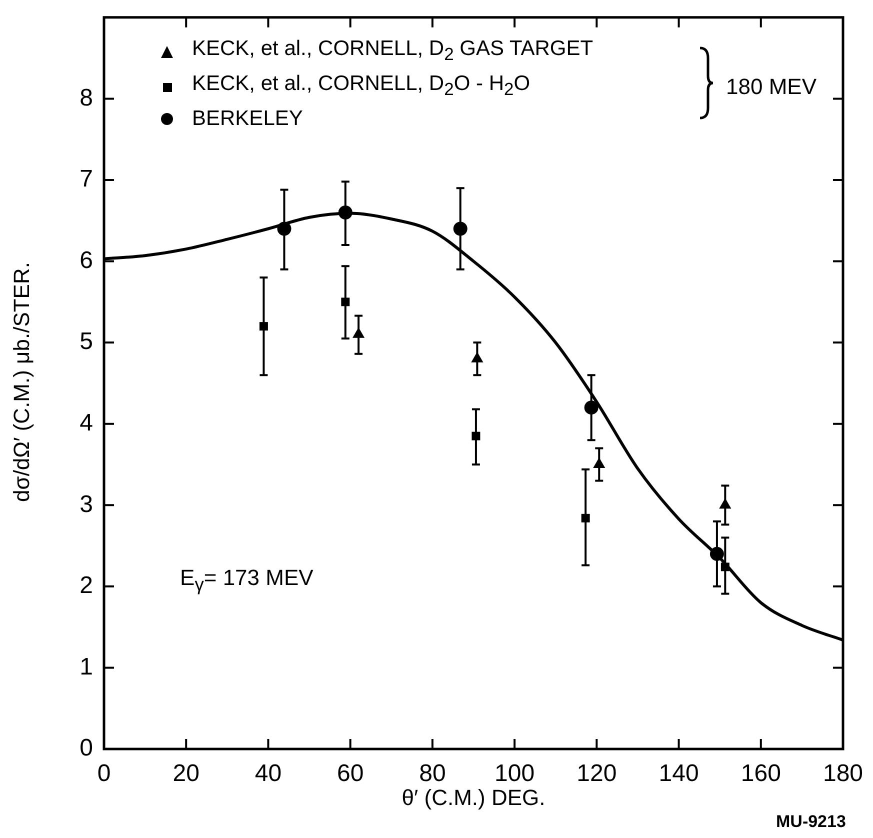  What do you see at coordinates (760, 774) in the screenshot?
I see `x-tick-label: 160` at bounding box center [760, 774].